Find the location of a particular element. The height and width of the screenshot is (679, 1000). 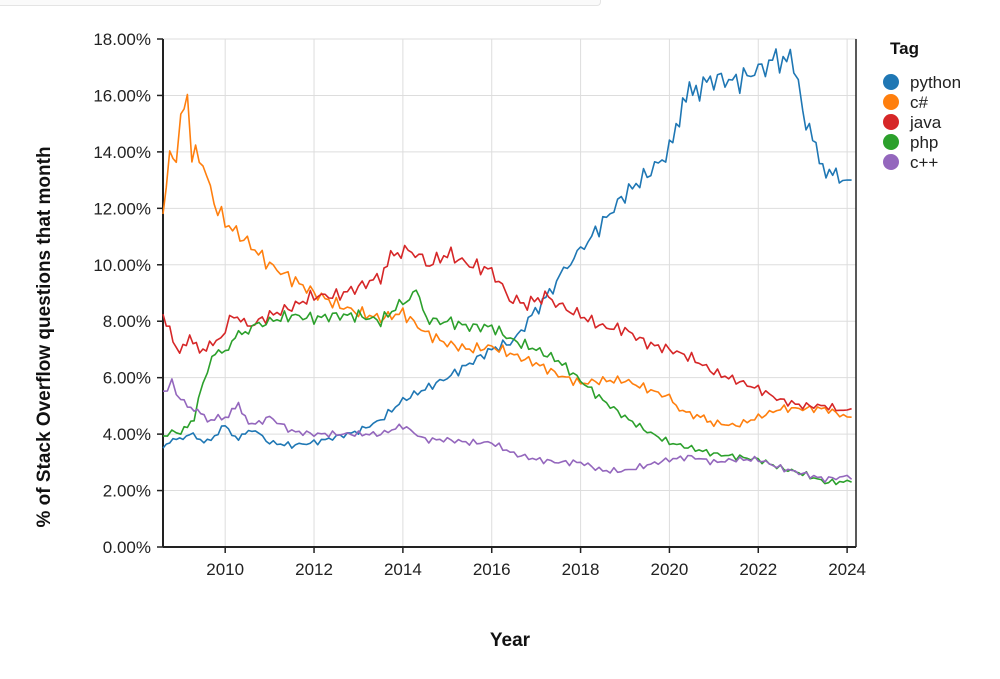

legend-label: c++ is located at coordinates (924, 162).